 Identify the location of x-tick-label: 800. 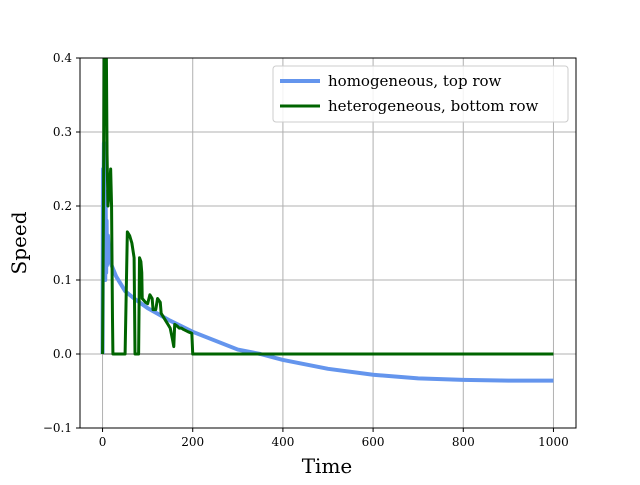
(463, 442).